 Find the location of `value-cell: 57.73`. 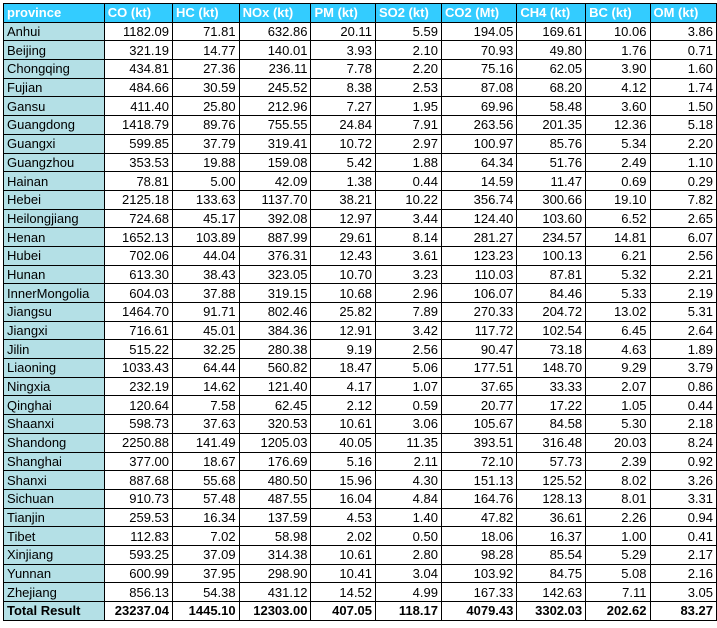

value-cell: 57.73 is located at coordinates (551, 461).